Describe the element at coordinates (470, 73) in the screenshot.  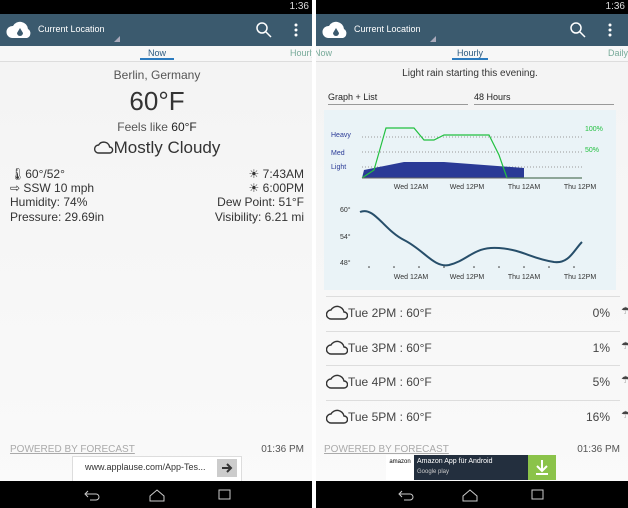
I see `summary: Light rain starting this evening.` at that location.